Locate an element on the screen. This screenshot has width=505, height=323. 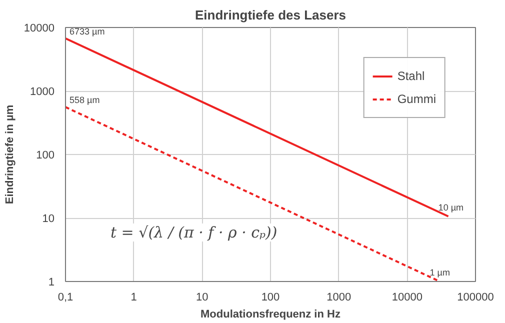
x-tick-label: 10000 is located at coordinates (407, 298).